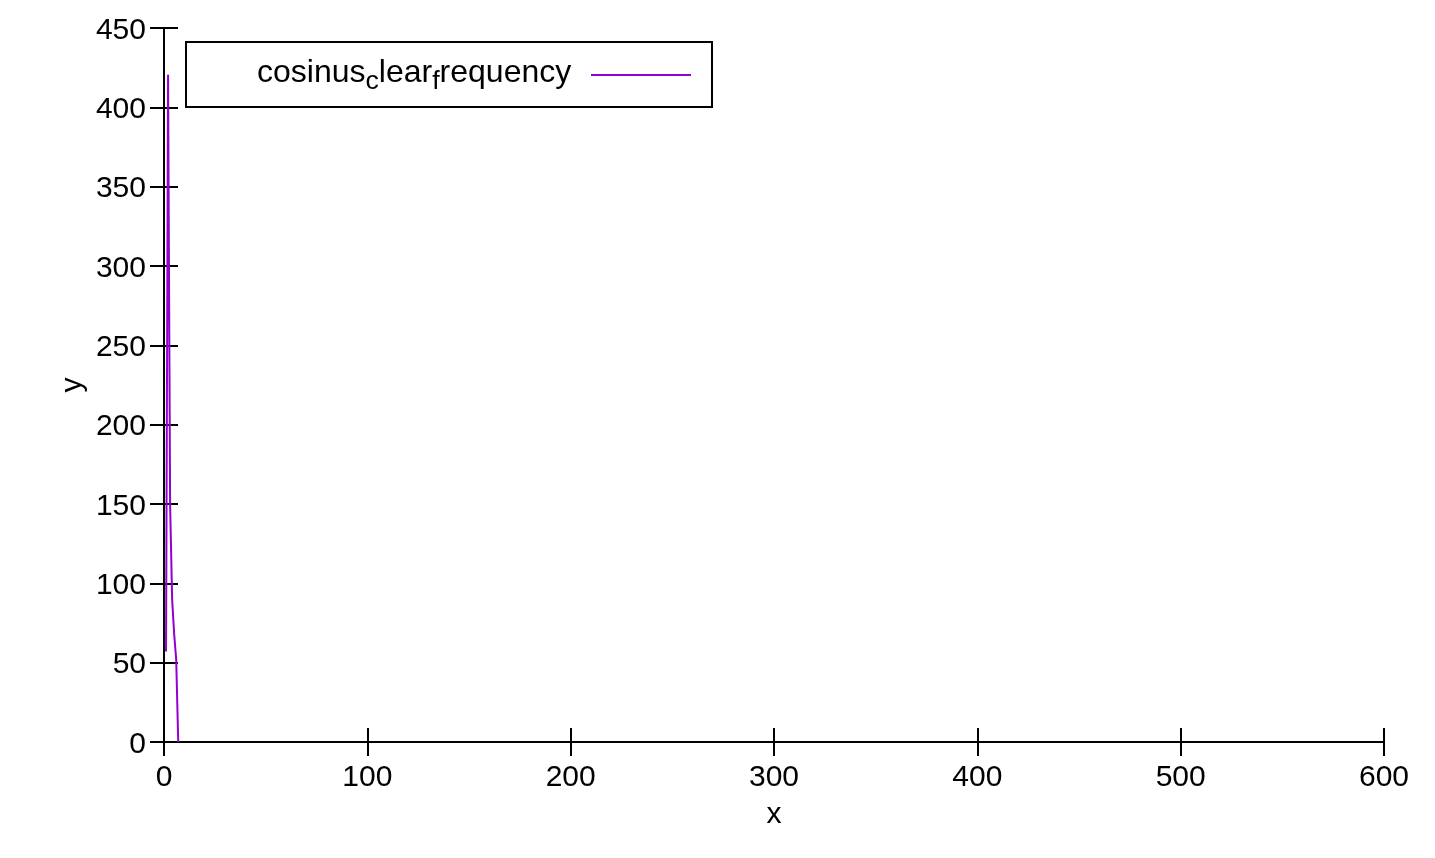 The height and width of the screenshot is (858, 1435). Describe the element at coordinates (120, 583) in the screenshot. I see `y-tick-label: 100` at that location.